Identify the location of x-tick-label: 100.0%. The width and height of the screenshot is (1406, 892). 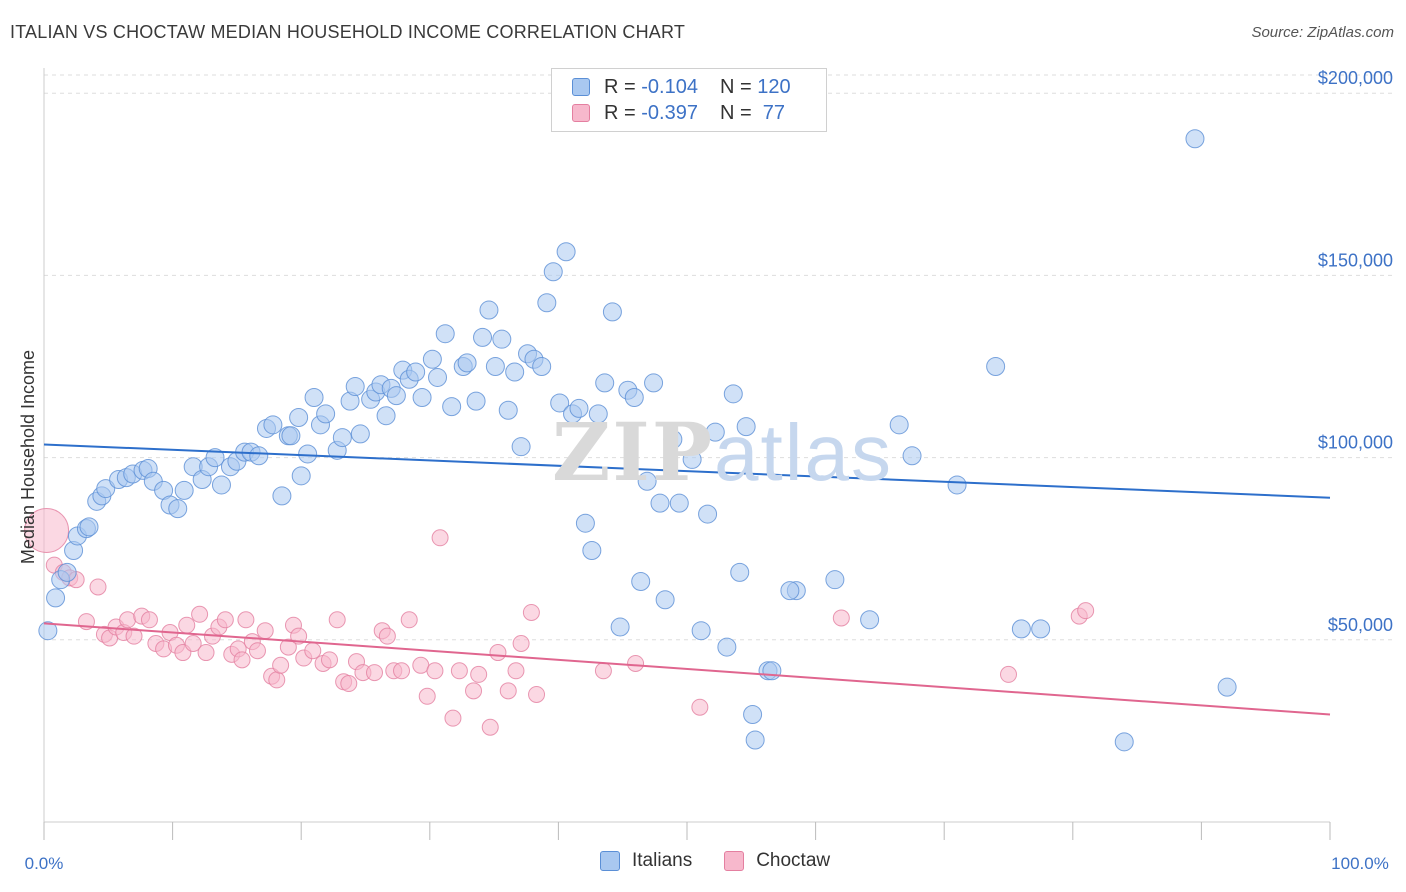
(1360, 863).